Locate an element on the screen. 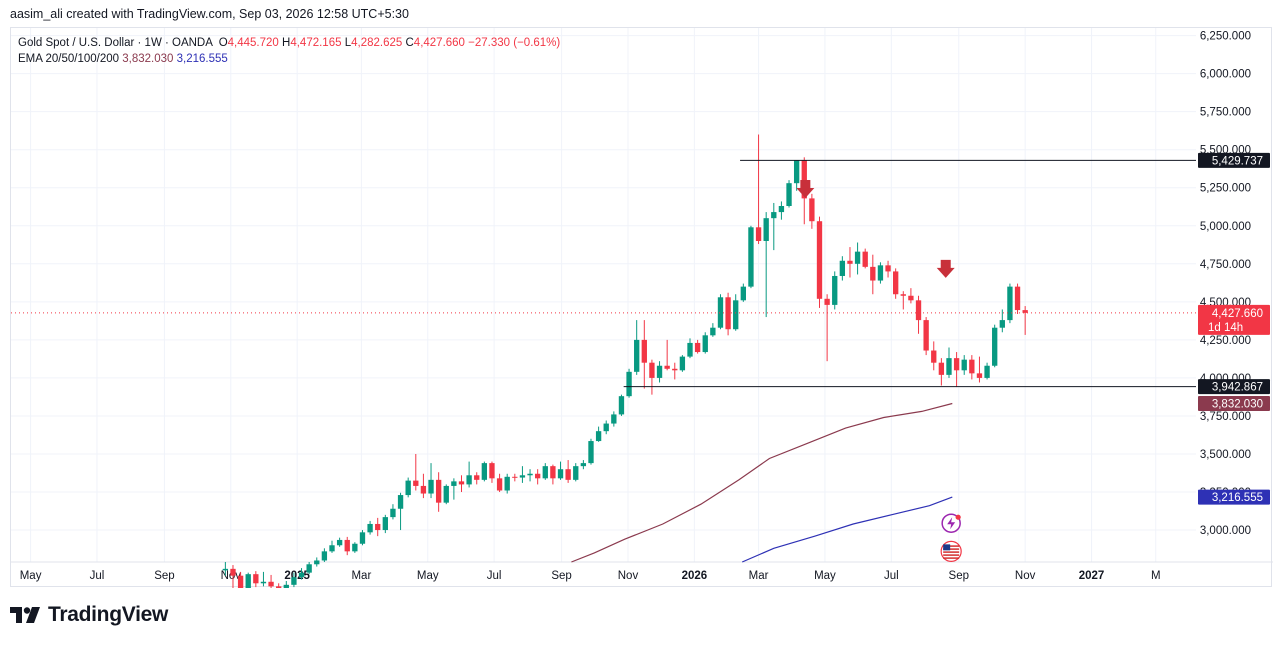 This screenshot has height=647, width=1281. ema-line-ema_a is located at coordinates (762, 482).